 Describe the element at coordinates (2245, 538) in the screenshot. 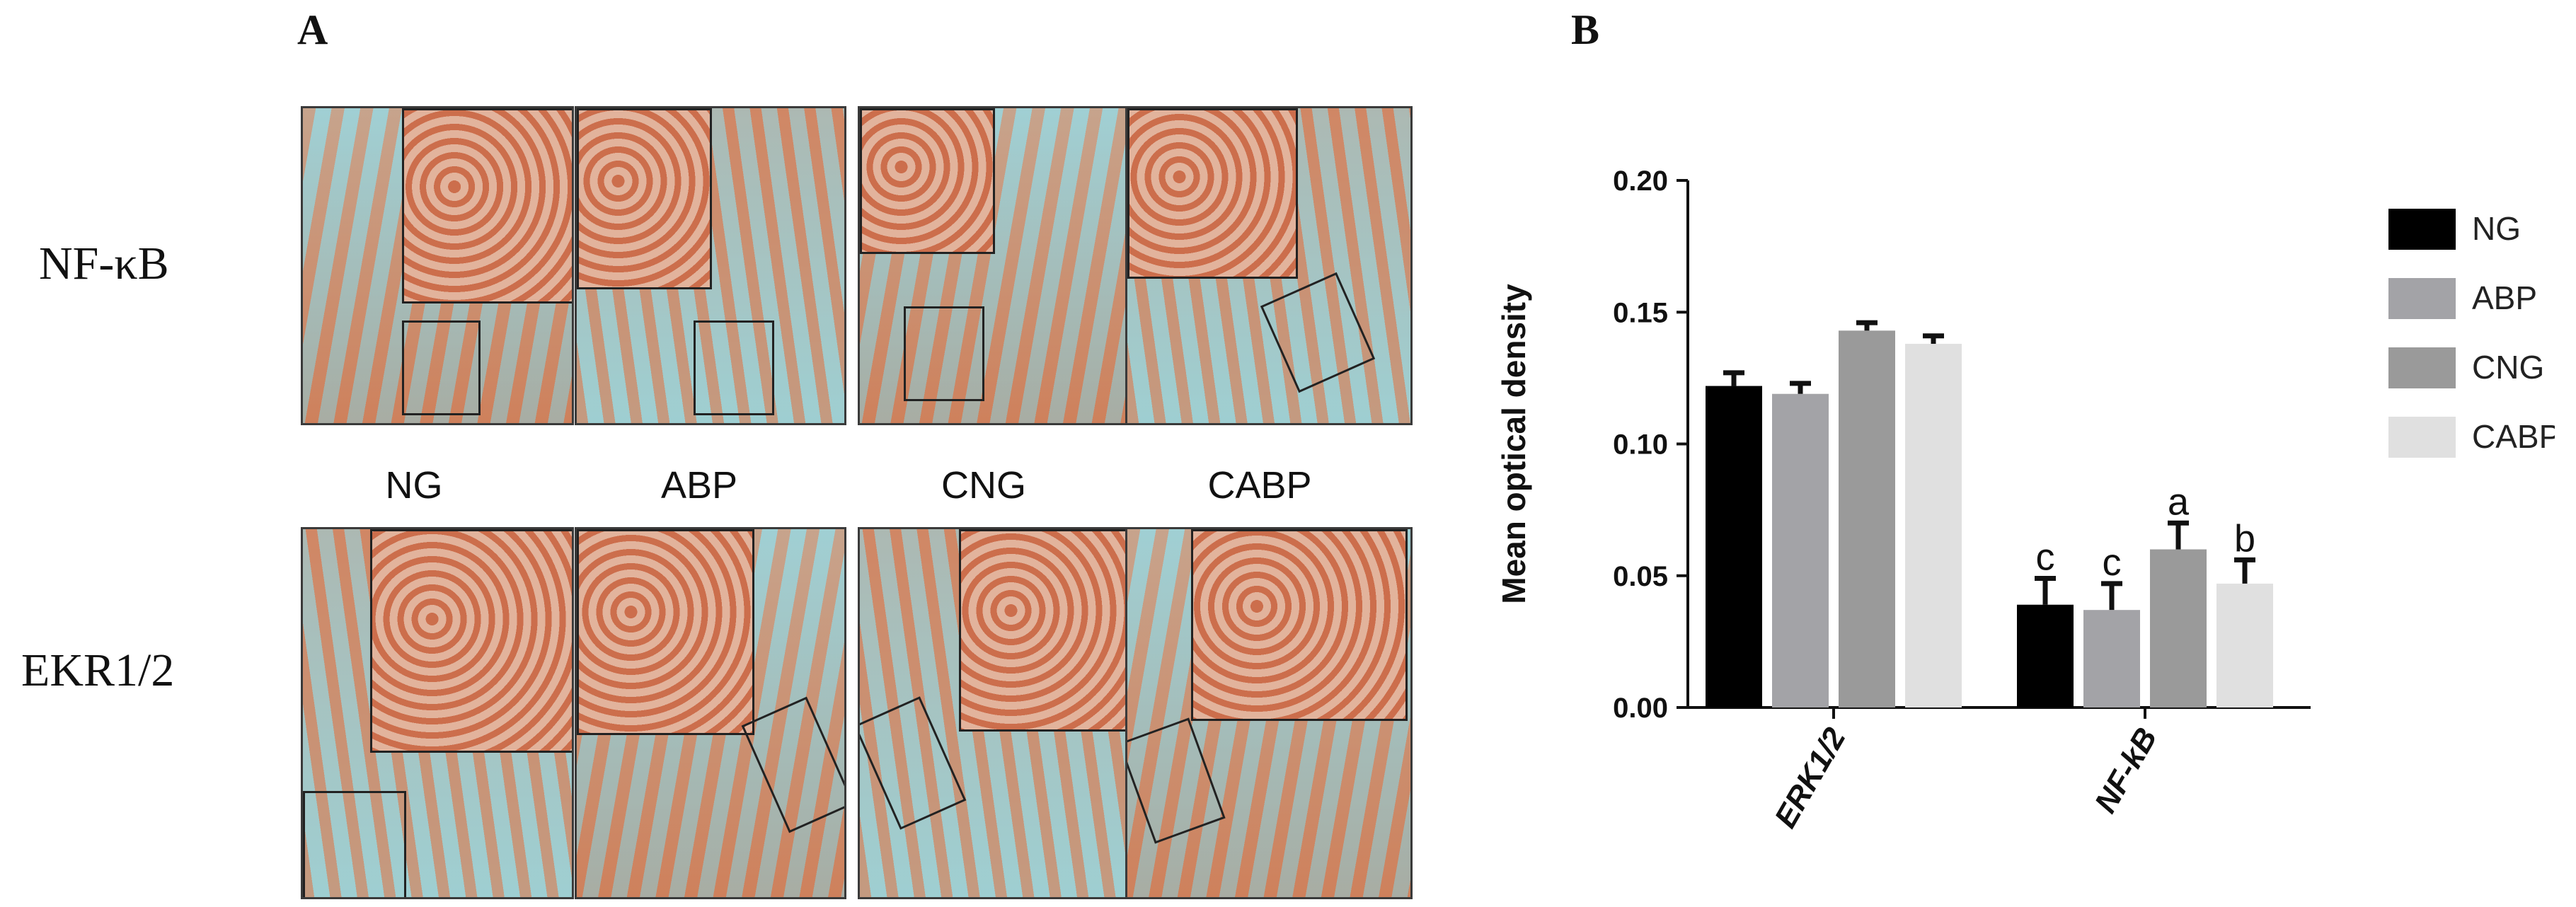

I see `significance-label: b` at that location.